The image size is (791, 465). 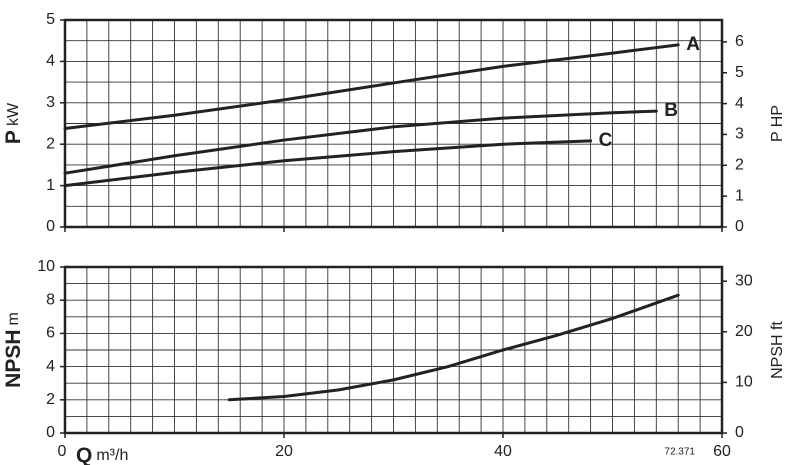 What do you see at coordinates (606, 140) in the screenshot?
I see `curve-label: C` at bounding box center [606, 140].